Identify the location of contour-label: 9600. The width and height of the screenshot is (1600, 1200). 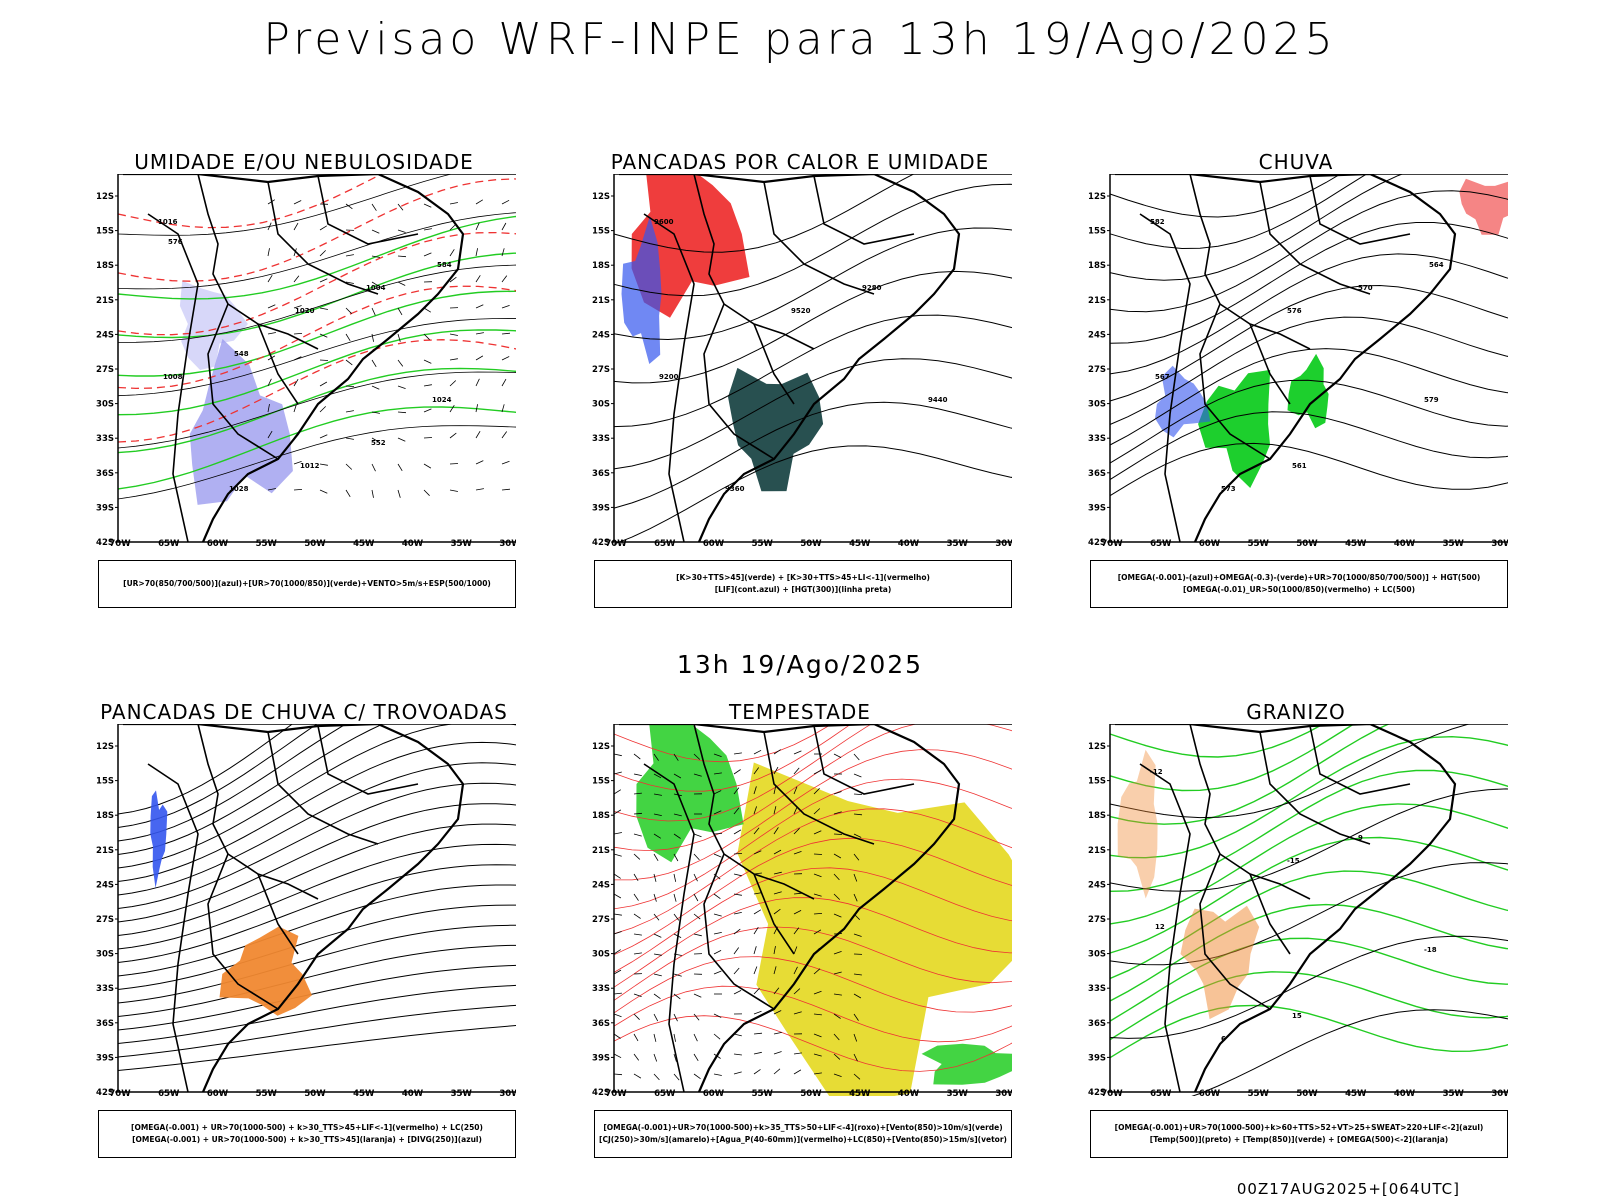
(664, 222).